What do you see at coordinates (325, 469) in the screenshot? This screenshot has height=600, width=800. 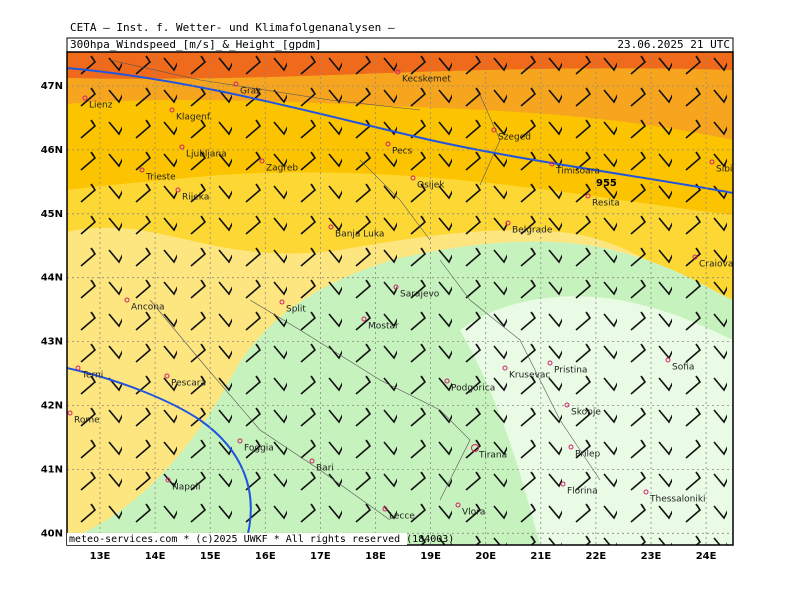 I see `city-label: Bari` at bounding box center [325, 469].